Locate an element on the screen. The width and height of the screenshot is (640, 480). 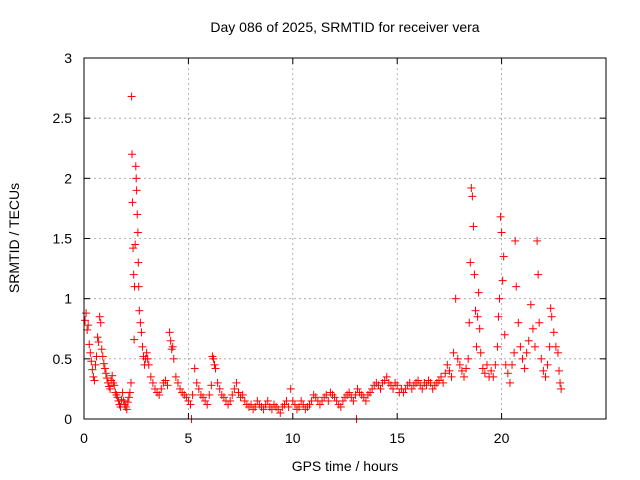
y-tick-labels: 0 0.5 1 1.5 2 2.5 3 is located at coordinates (63, 238).